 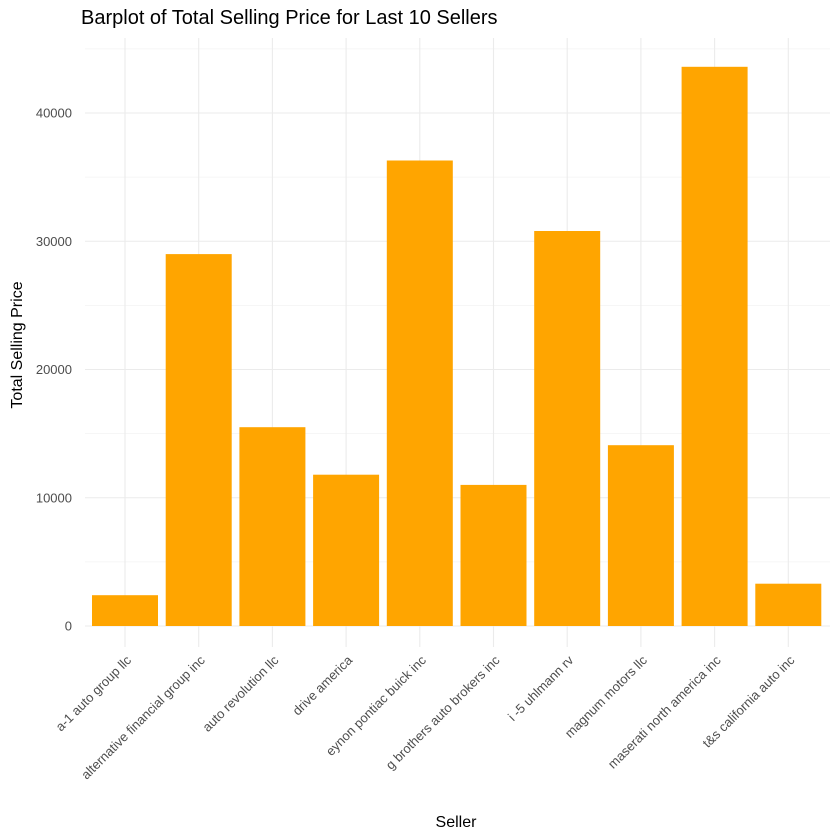 What do you see at coordinates (541, 688) in the screenshot?
I see `x-tick-label: i -5 uhlmann rv` at bounding box center [541, 688].